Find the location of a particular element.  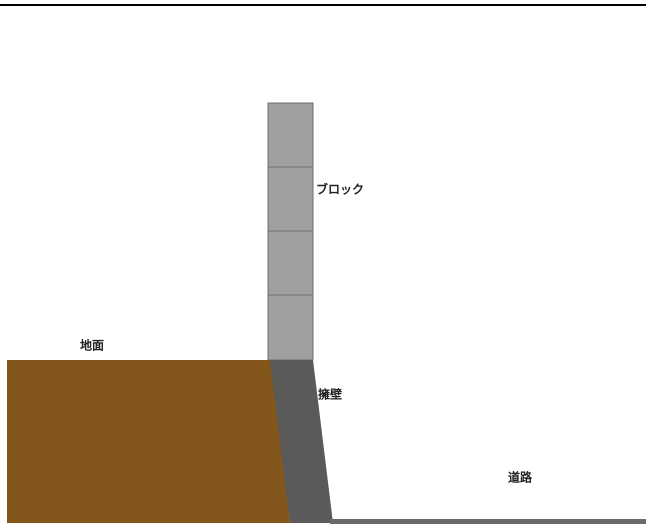

ground-label: 地面 is located at coordinates (92, 345).